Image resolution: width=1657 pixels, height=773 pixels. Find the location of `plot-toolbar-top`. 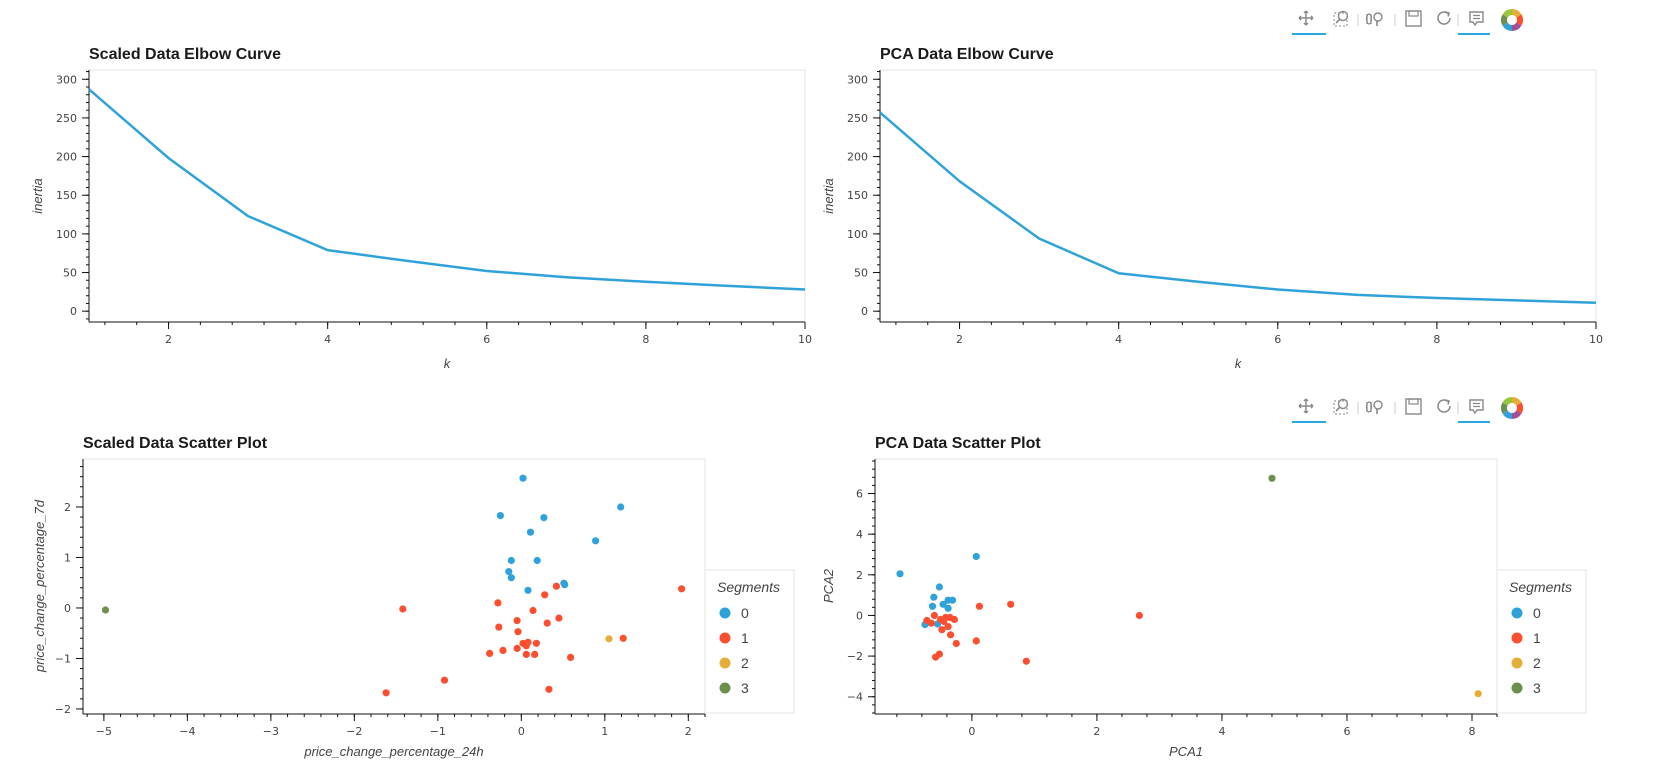

plot-toolbar-top is located at coordinates (1407, 22).